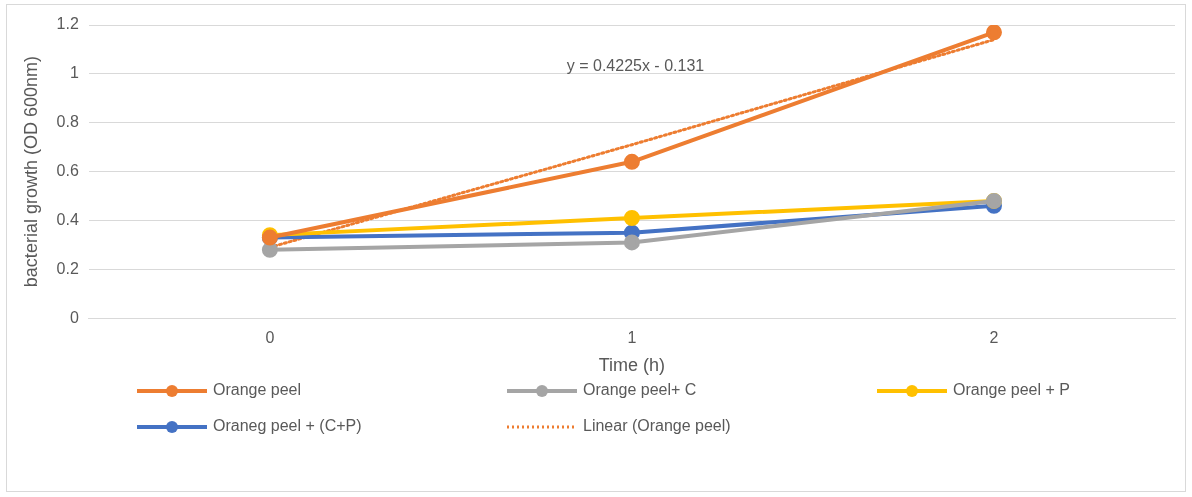  What do you see at coordinates (635, 66) in the screenshot?
I see `annotation: y = 0.4225x - 0.131` at bounding box center [635, 66].